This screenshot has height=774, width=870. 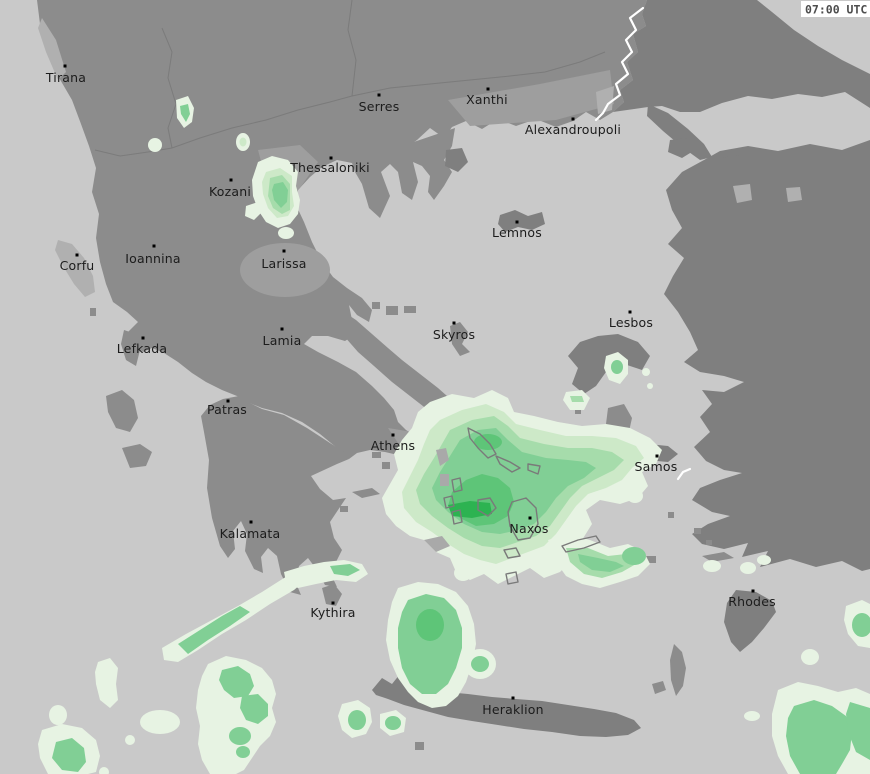 I want to click on island-hydra, so click(x=366, y=493).